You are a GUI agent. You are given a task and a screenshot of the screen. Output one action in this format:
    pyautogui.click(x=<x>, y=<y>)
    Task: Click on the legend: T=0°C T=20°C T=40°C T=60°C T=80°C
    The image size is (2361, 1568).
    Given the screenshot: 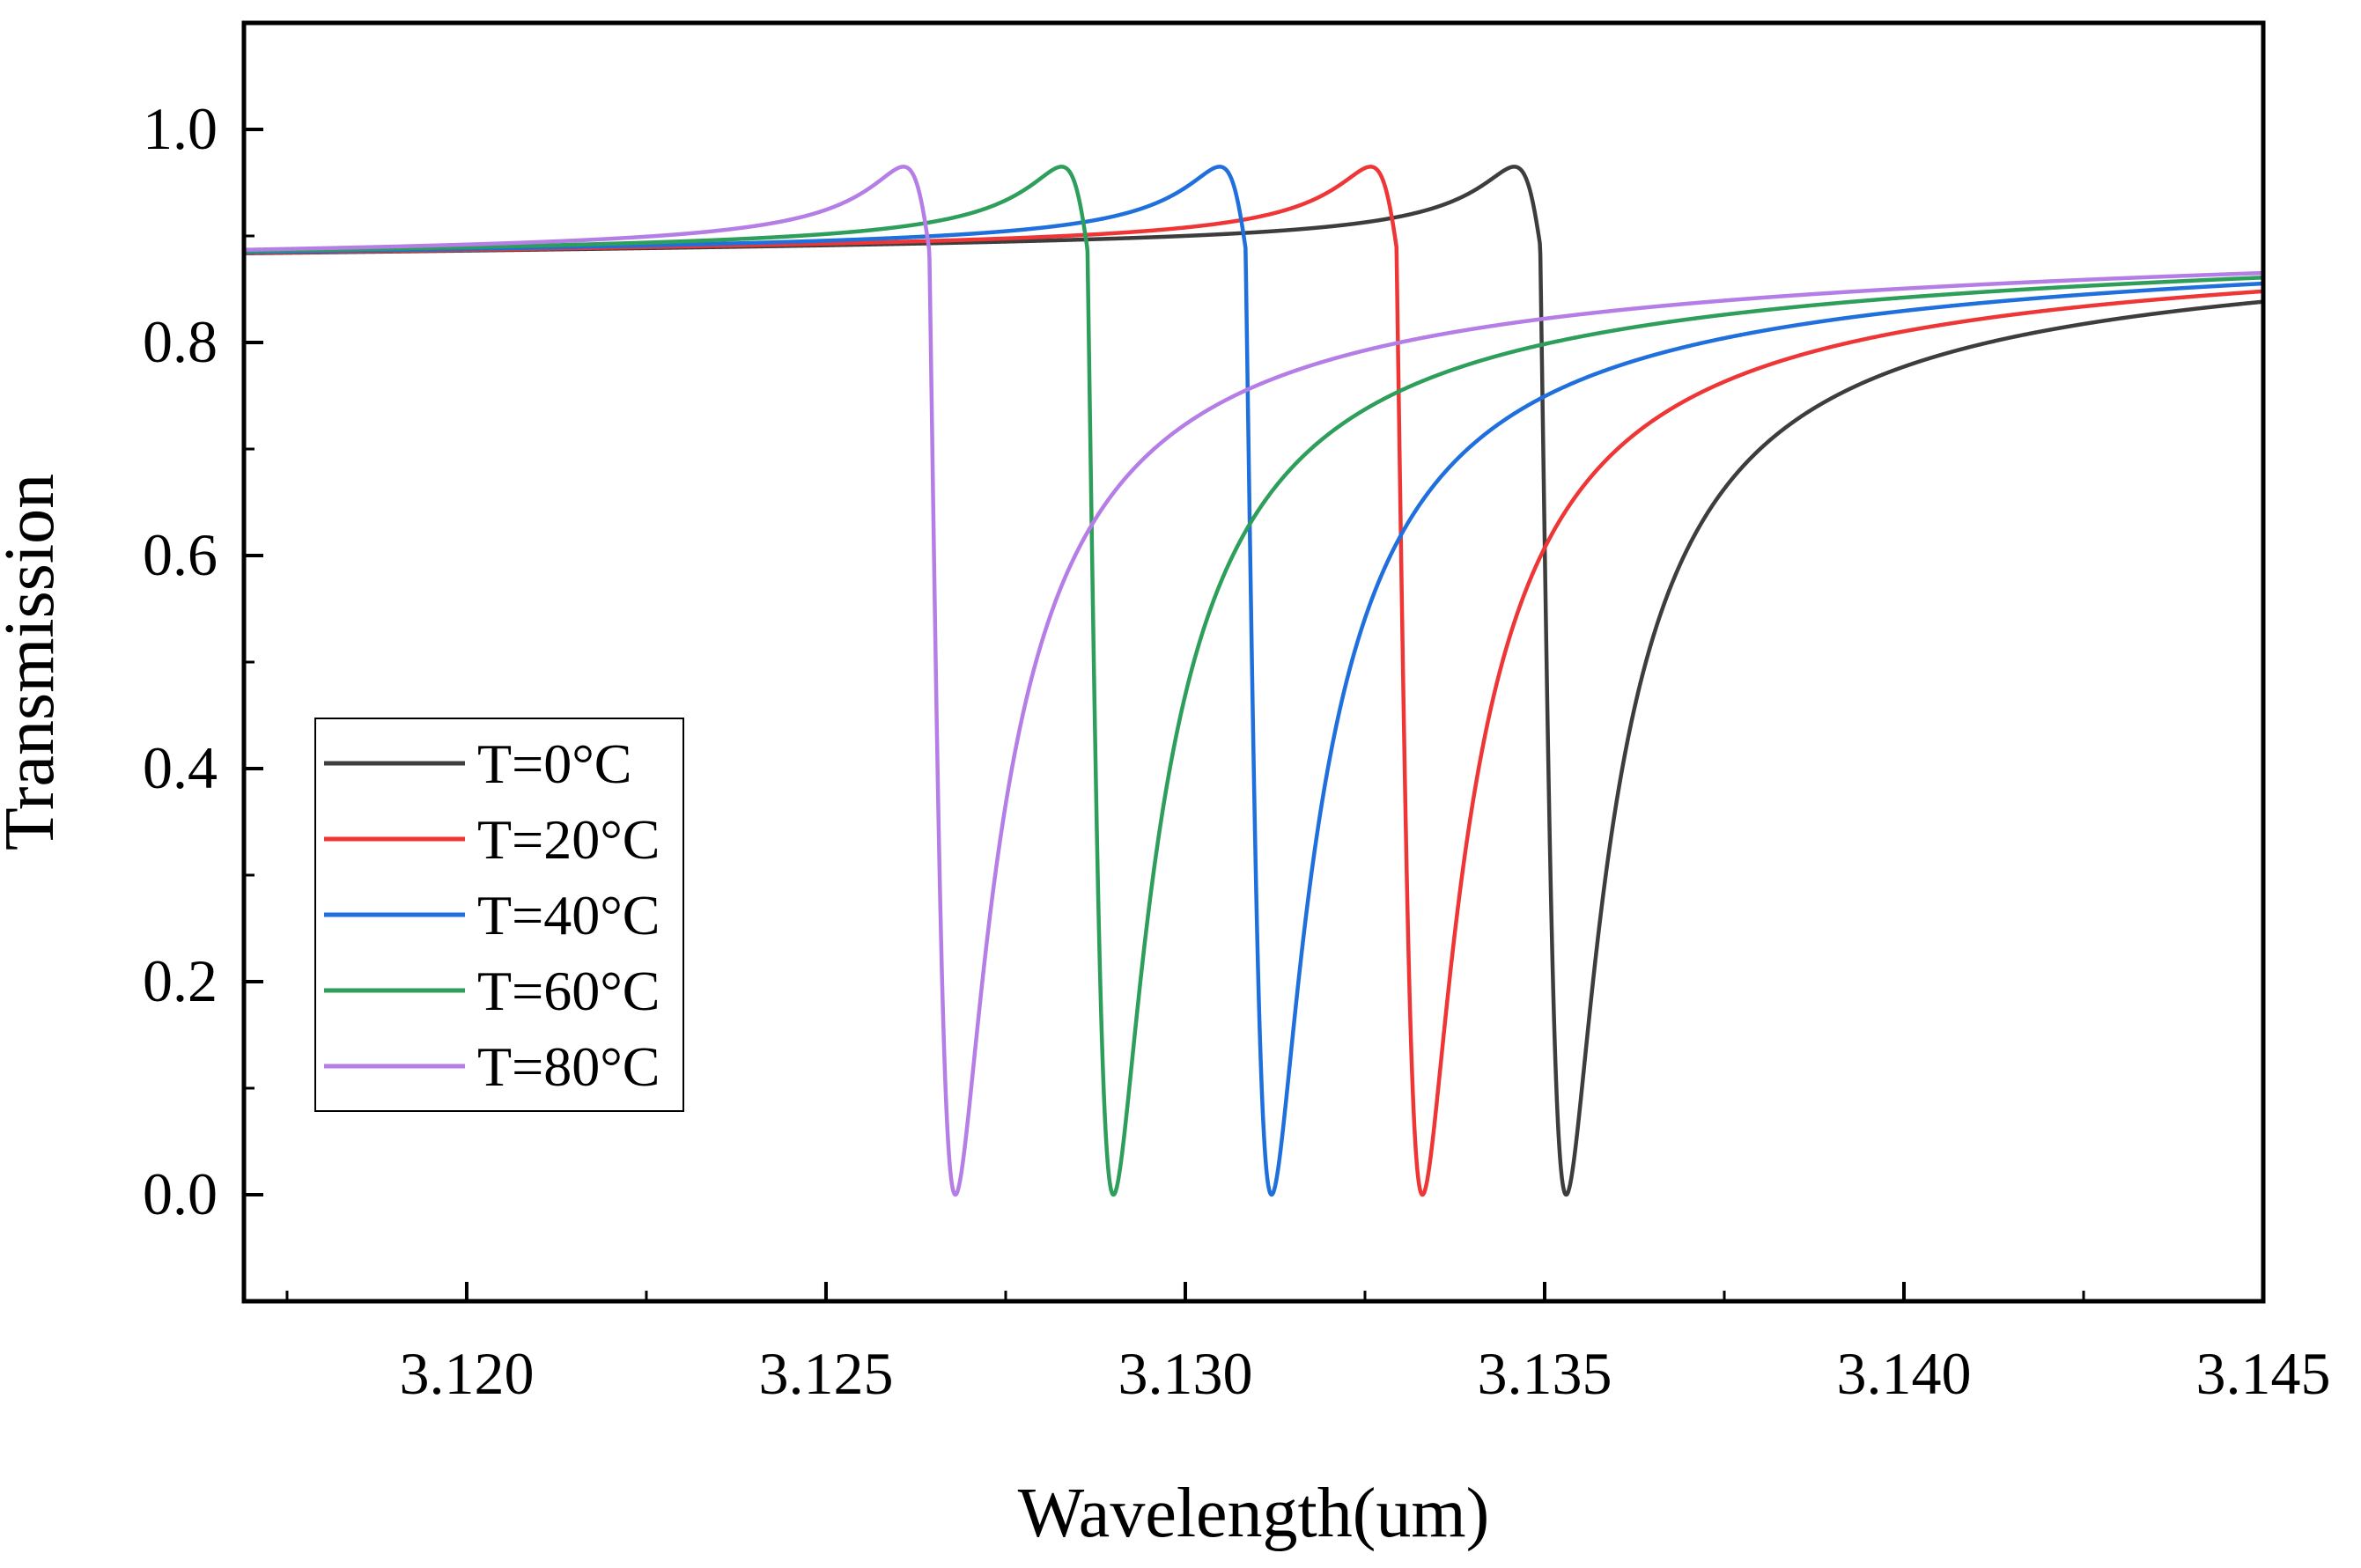 What is the action you would take?
    pyautogui.click(x=499, y=915)
    